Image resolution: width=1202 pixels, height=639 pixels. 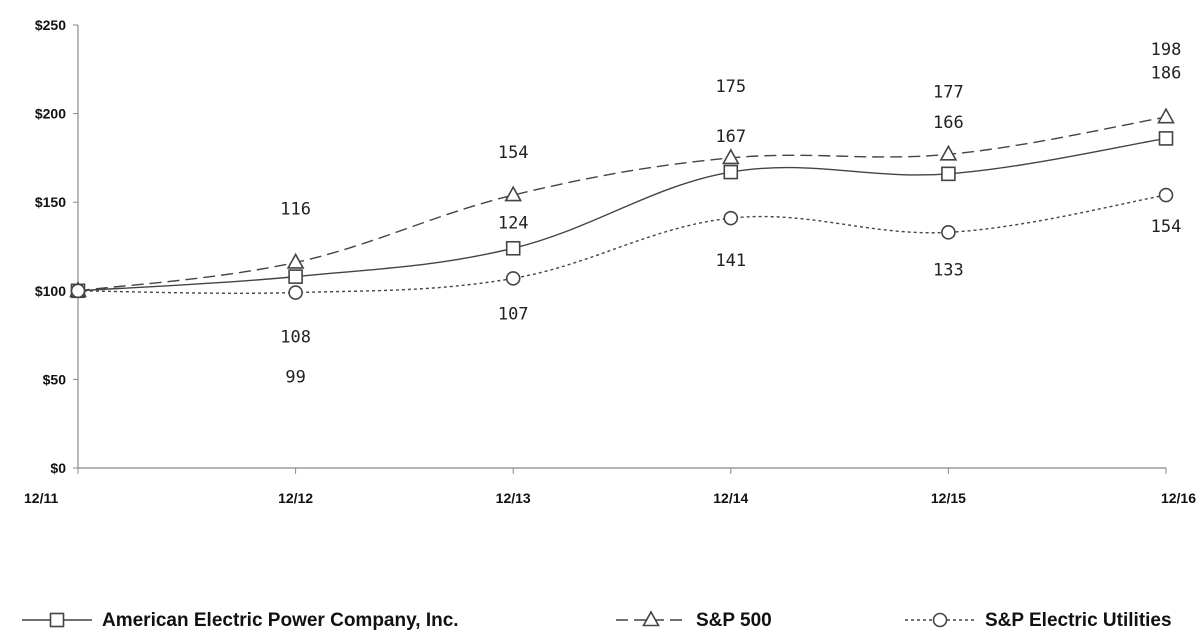 What do you see at coordinates (1166, 50) in the screenshot?
I see `data-label-sp500: 198` at bounding box center [1166, 50].